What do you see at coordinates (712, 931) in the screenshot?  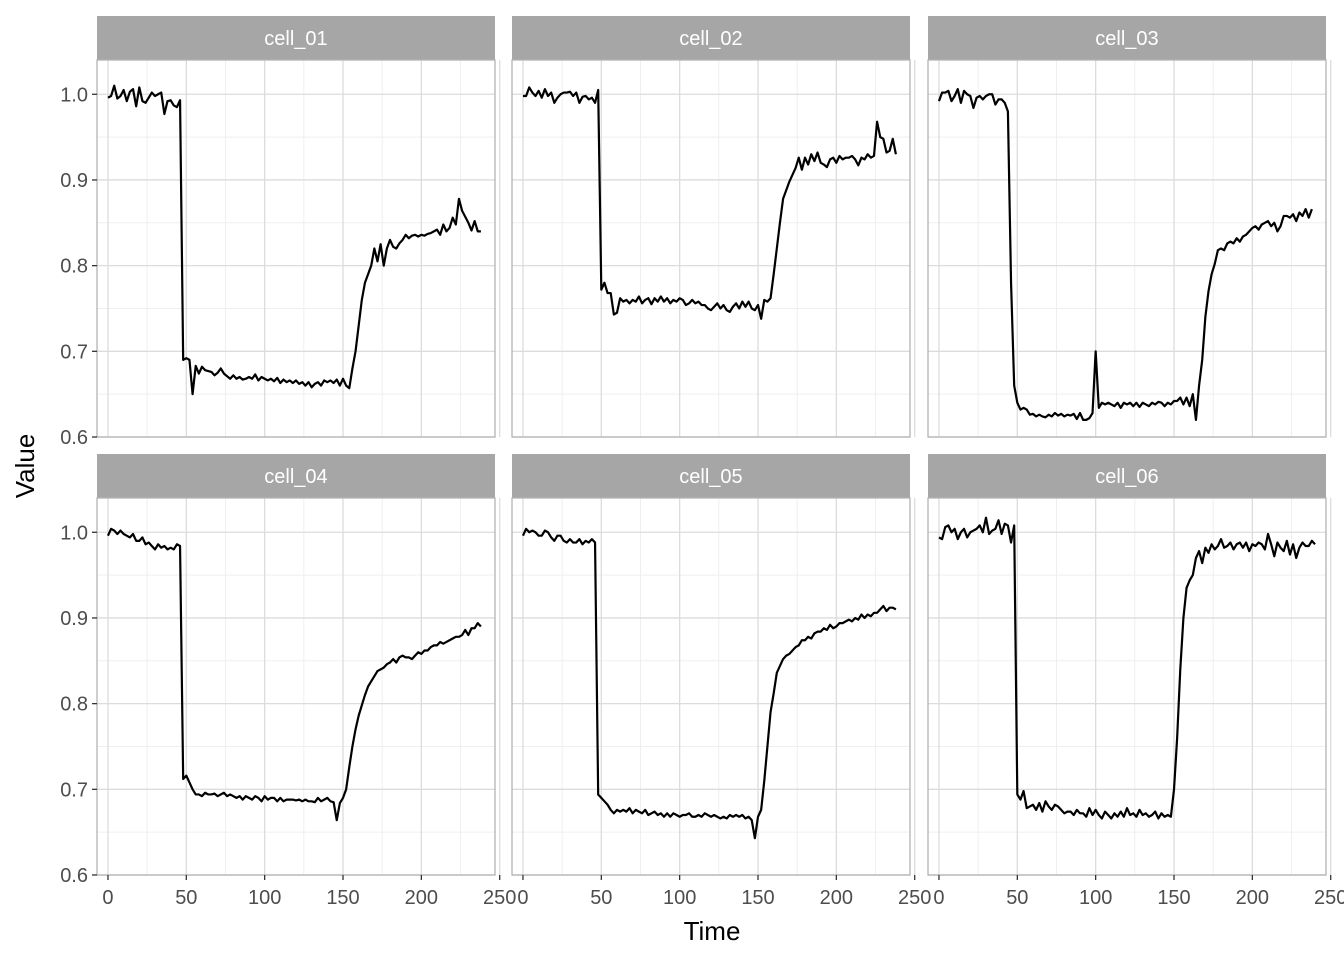 I see `x-axis-title: Time` at bounding box center [712, 931].